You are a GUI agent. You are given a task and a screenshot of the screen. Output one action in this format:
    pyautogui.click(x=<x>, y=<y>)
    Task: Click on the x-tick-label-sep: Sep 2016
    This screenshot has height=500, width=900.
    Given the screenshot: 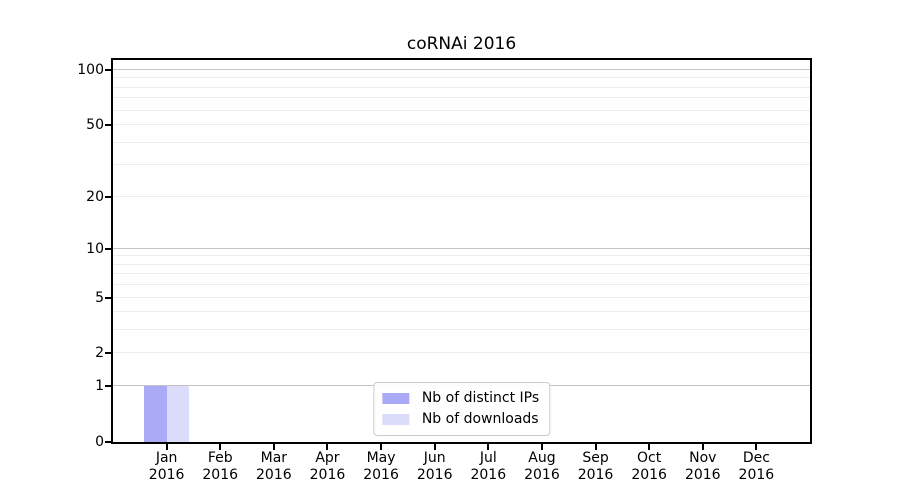 What is the action you would take?
    pyautogui.click(x=595, y=466)
    